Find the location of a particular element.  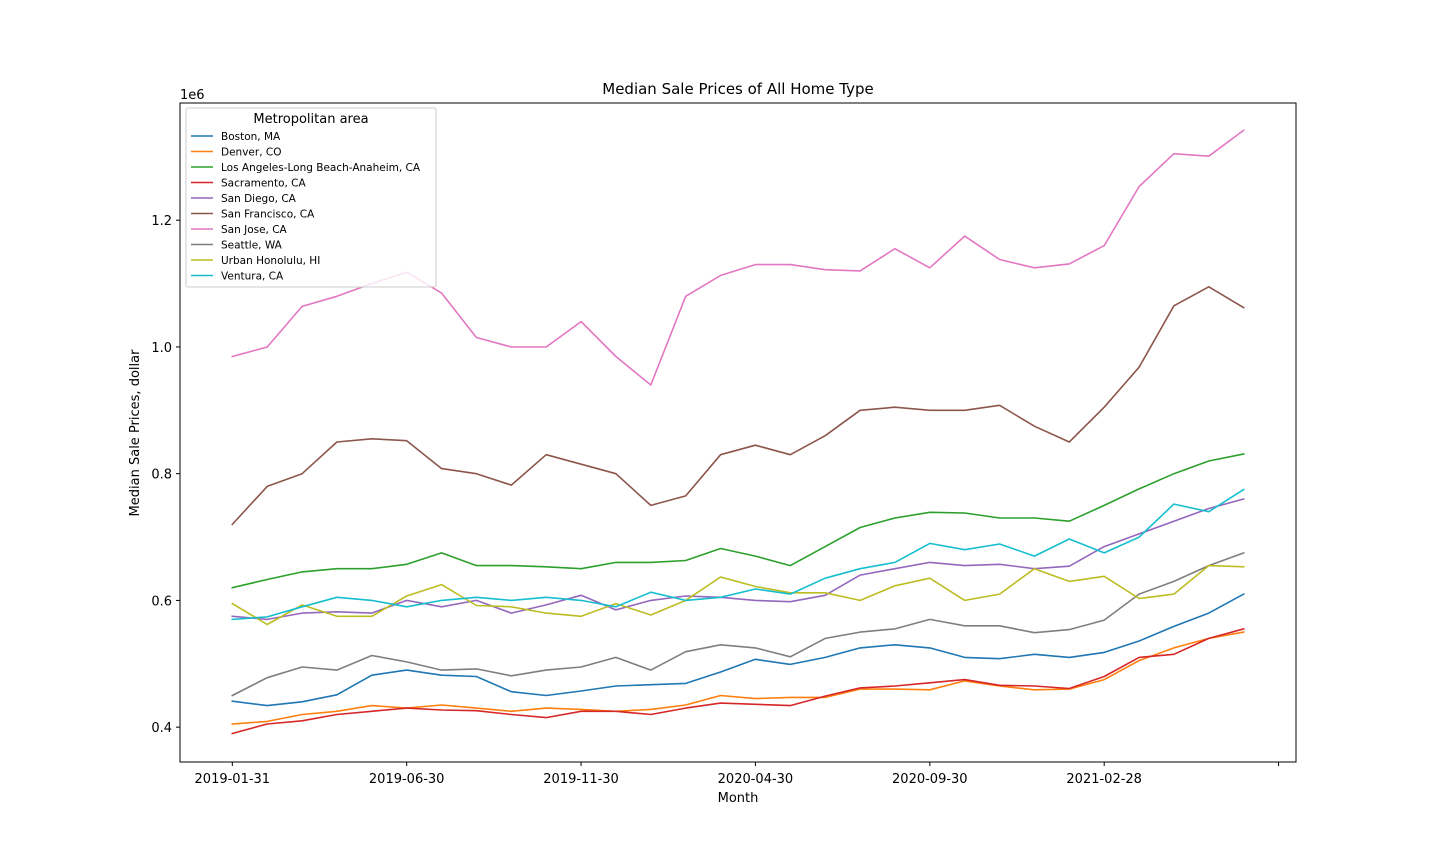

legend-label-1: Denver, CO is located at coordinates (251, 153).